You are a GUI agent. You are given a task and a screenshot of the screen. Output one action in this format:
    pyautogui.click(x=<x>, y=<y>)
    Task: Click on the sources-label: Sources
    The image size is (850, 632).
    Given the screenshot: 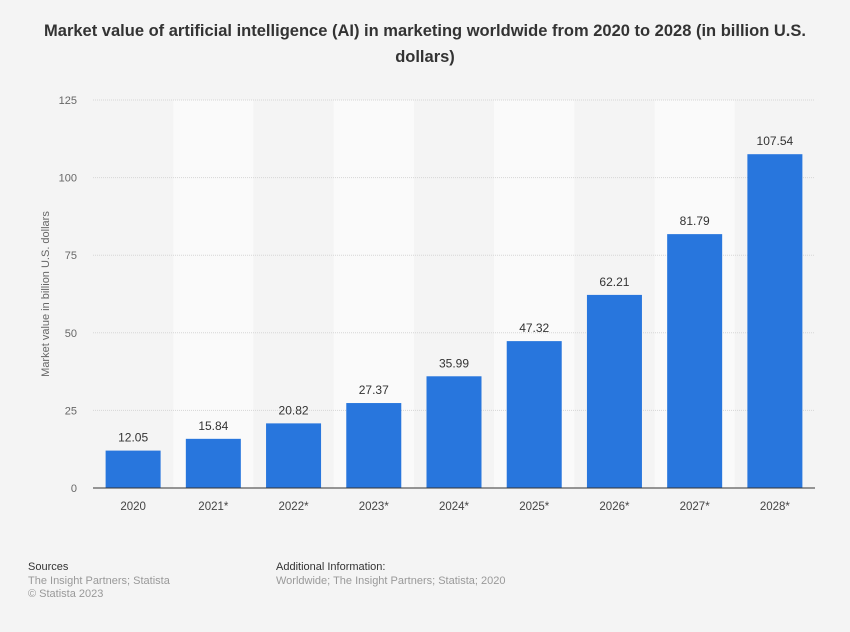 What is the action you would take?
    pyautogui.click(x=48, y=567)
    